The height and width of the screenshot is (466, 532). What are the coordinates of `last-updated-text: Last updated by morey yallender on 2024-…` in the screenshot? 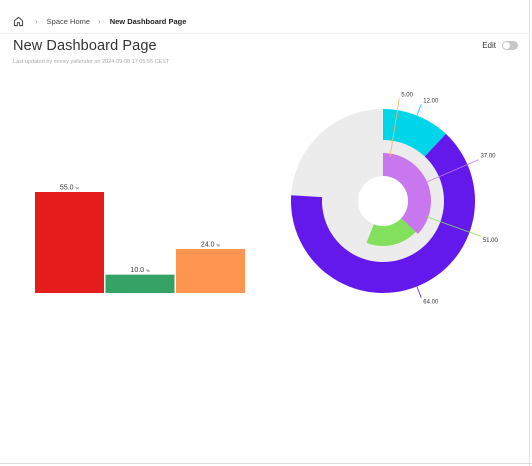 It's located at (91, 62).